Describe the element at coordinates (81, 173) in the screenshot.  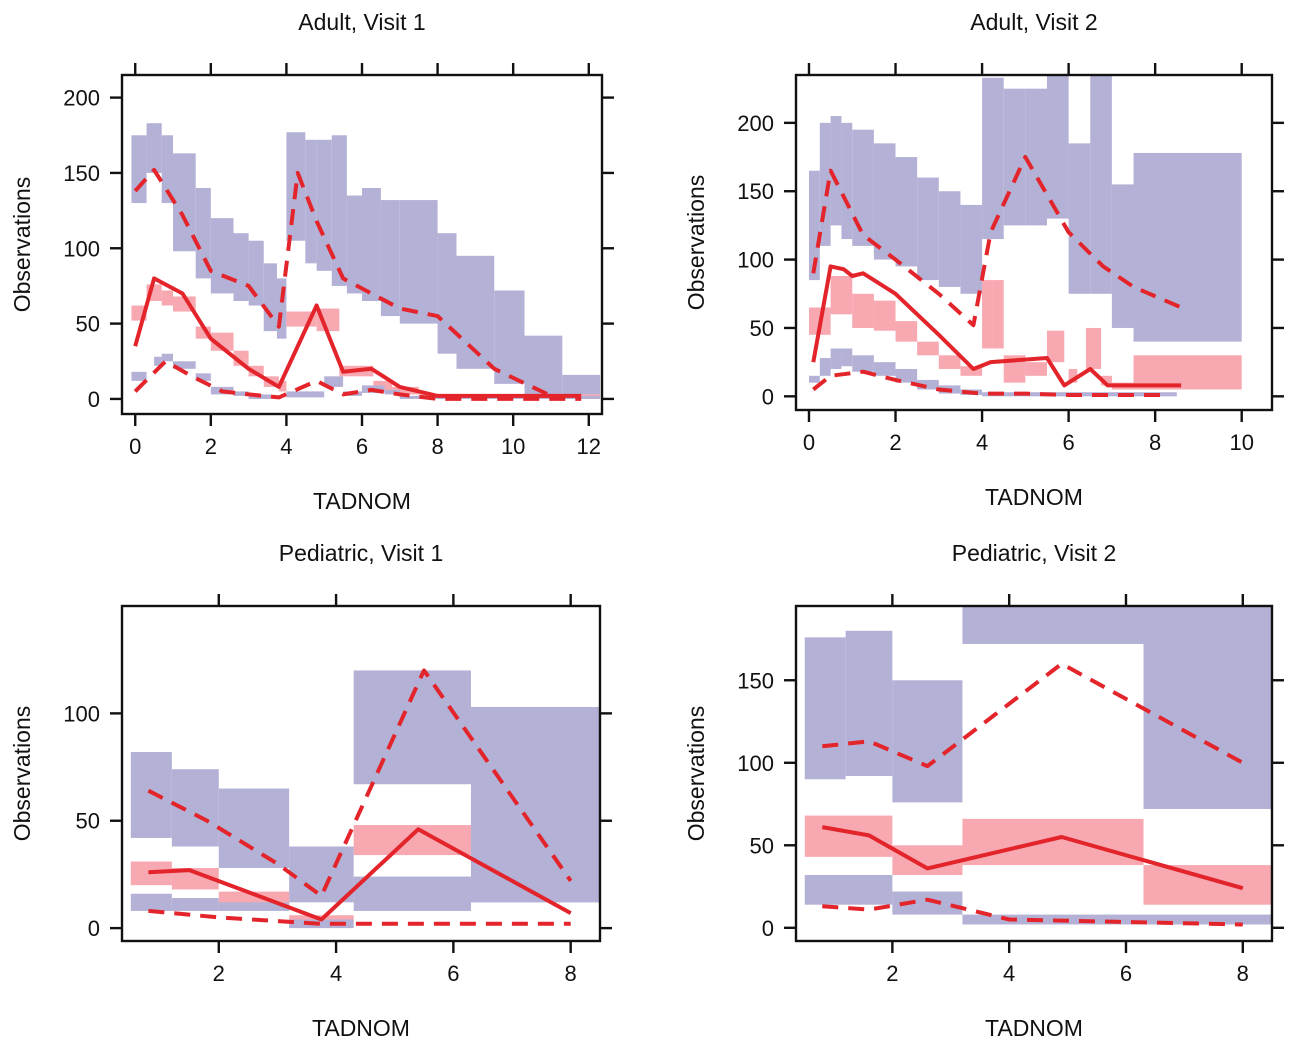
I see `y-tick-label: 150` at that location.